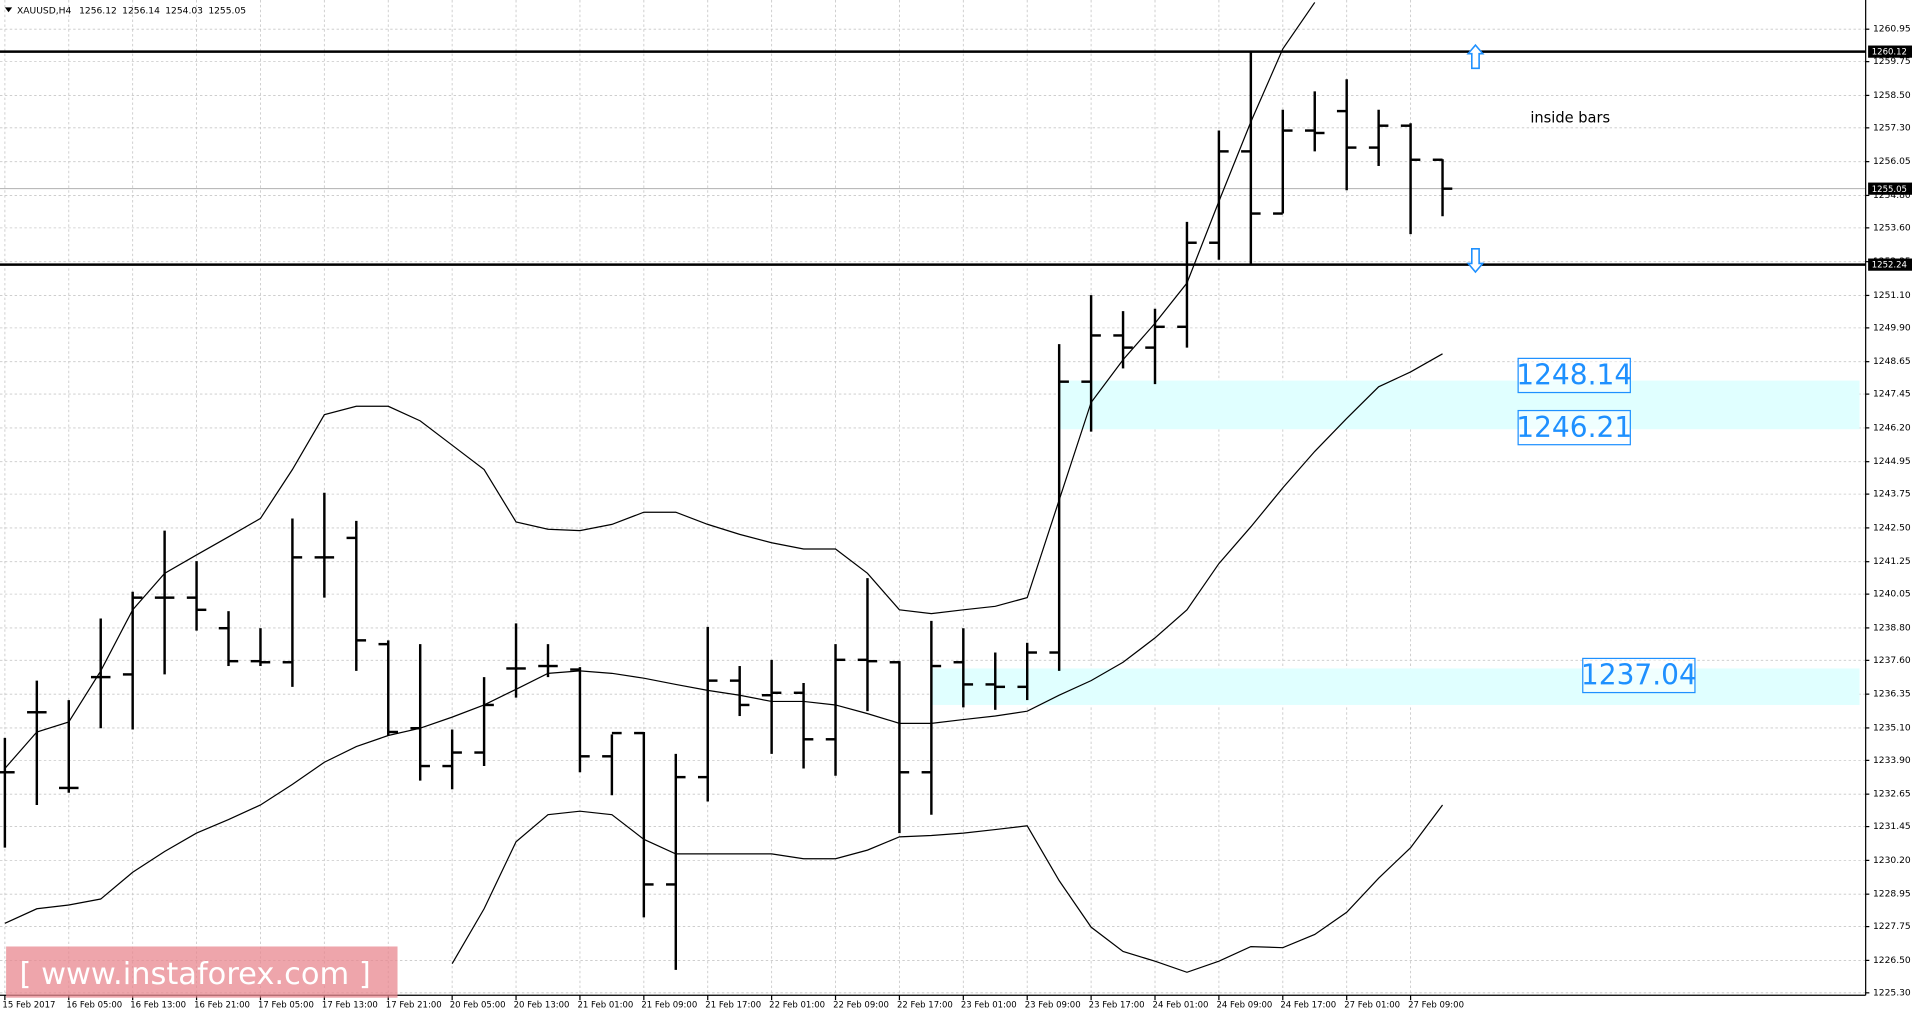 This screenshot has width=1912, height=1016. Describe the element at coordinates (184, 11) in the screenshot. I see `header-low: 1254.03` at that location.